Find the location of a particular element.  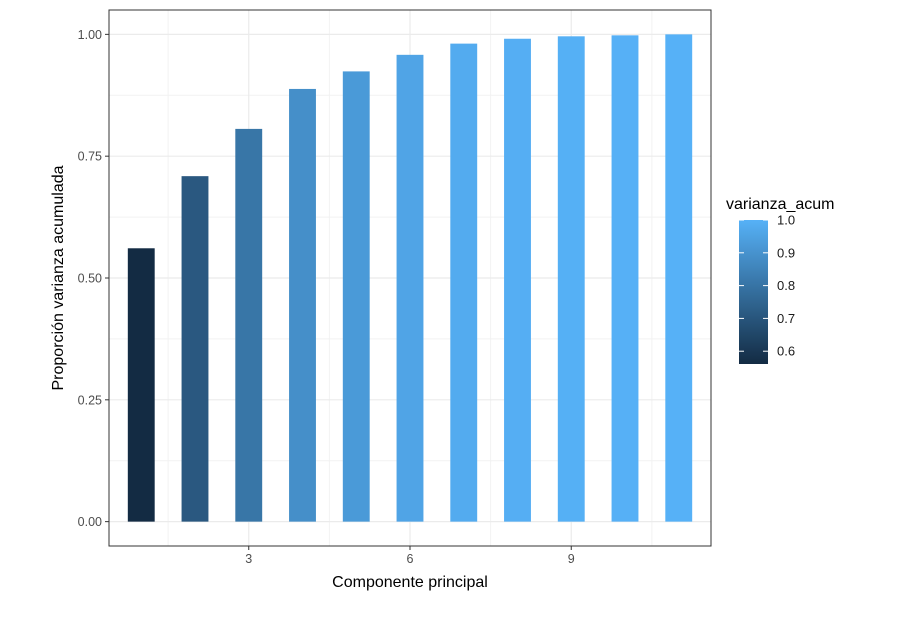

legend-title: varianza_acum is located at coordinates (780, 204).